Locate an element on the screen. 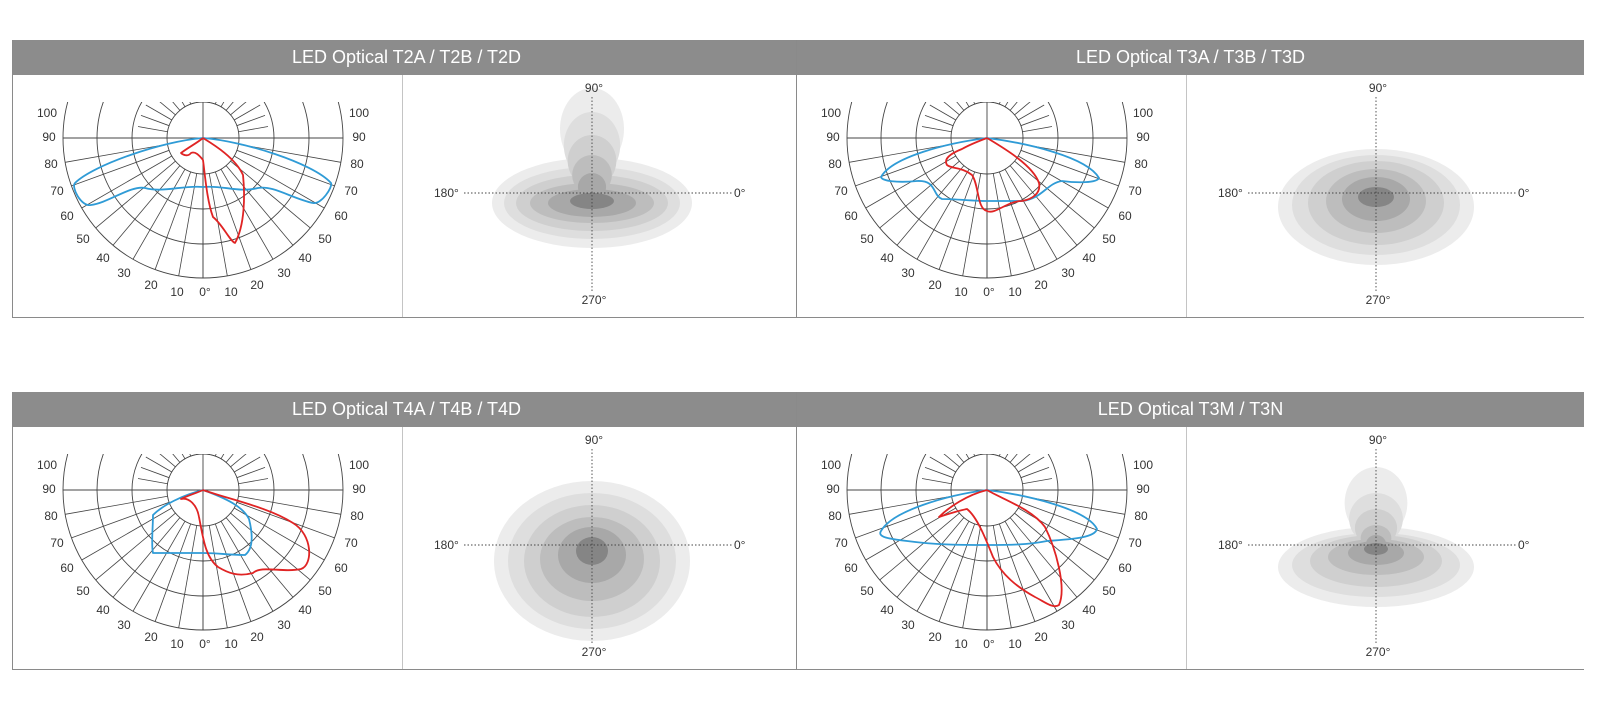  panel-title: LED Optical T4A / T4B / T4D is located at coordinates (406, 409).